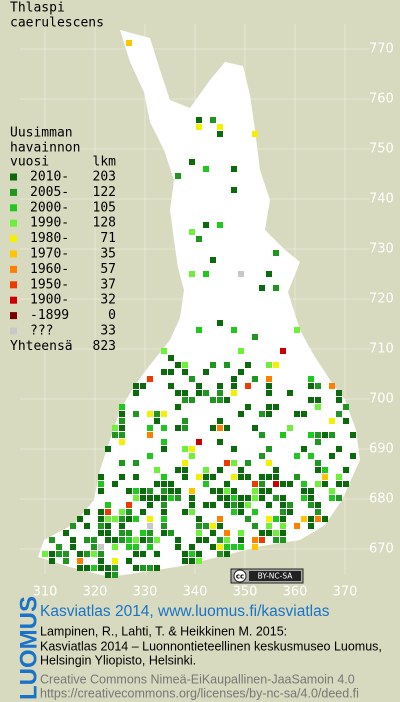 The image size is (400, 702). Describe the element at coordinates (49, 284) in the screenshot. I see `legend-label: 1950-` at that location.